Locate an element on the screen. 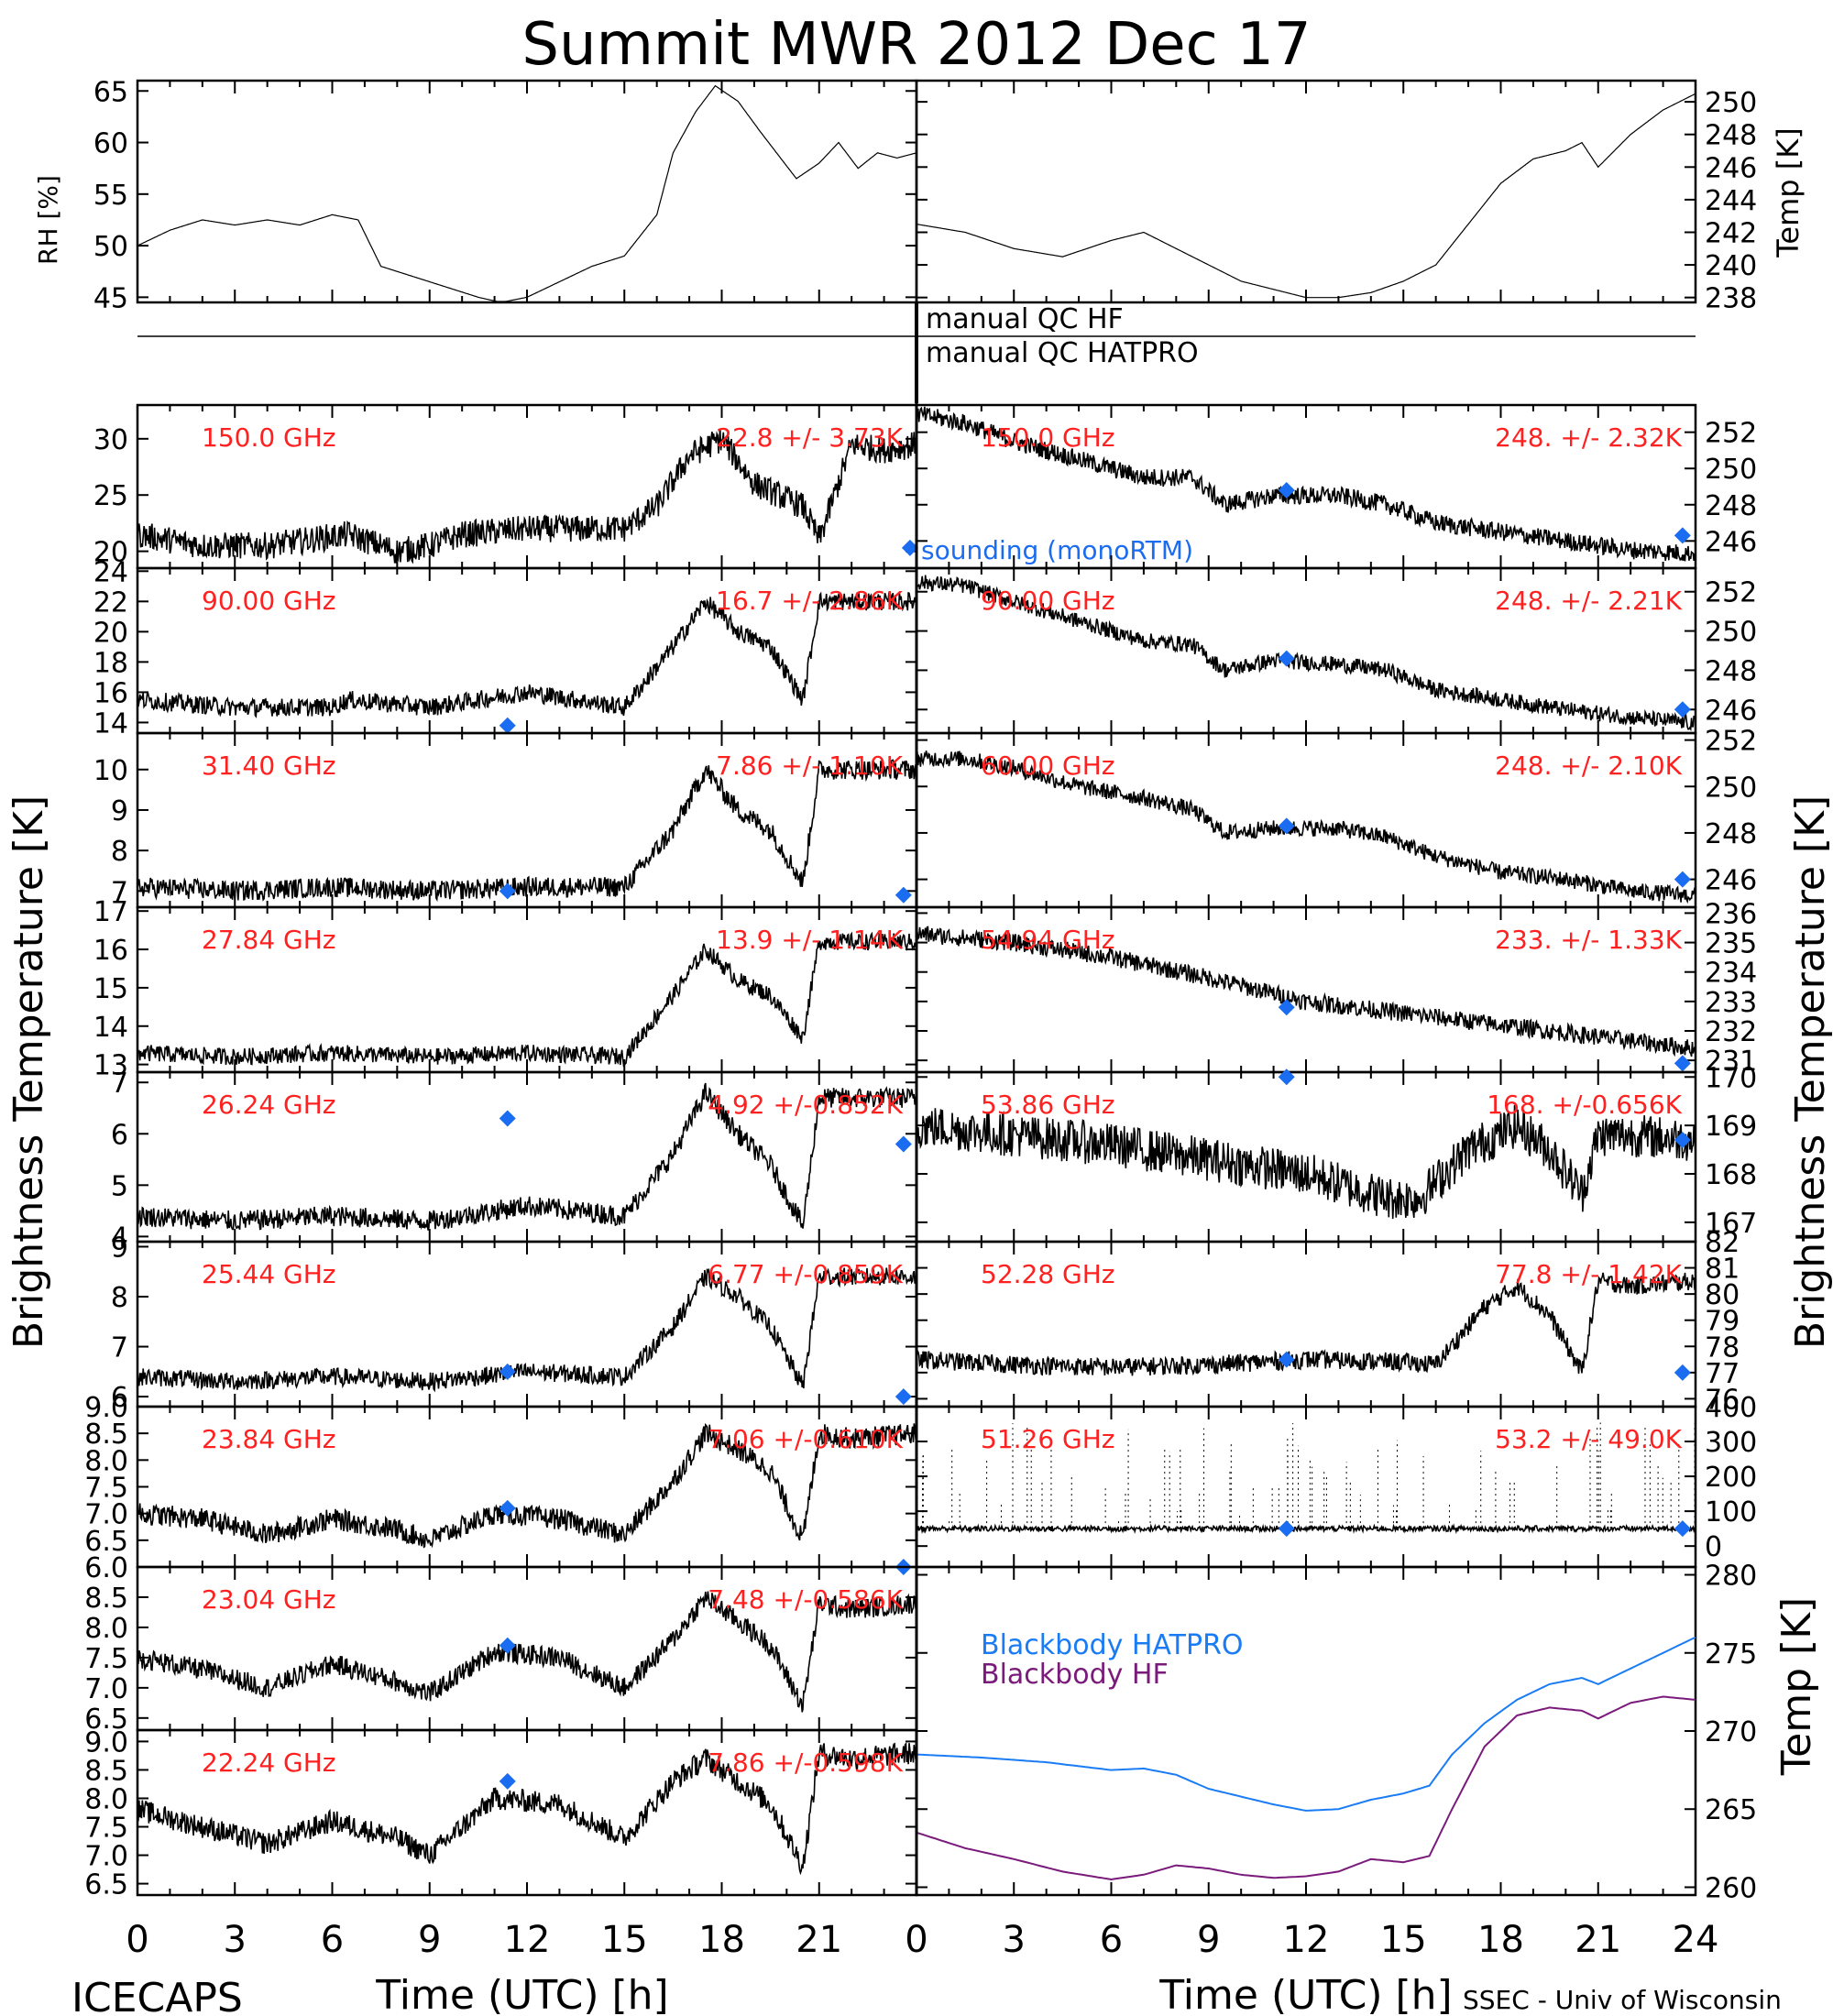  y-tick-label: 238 is located at coordinates (1731, 299).